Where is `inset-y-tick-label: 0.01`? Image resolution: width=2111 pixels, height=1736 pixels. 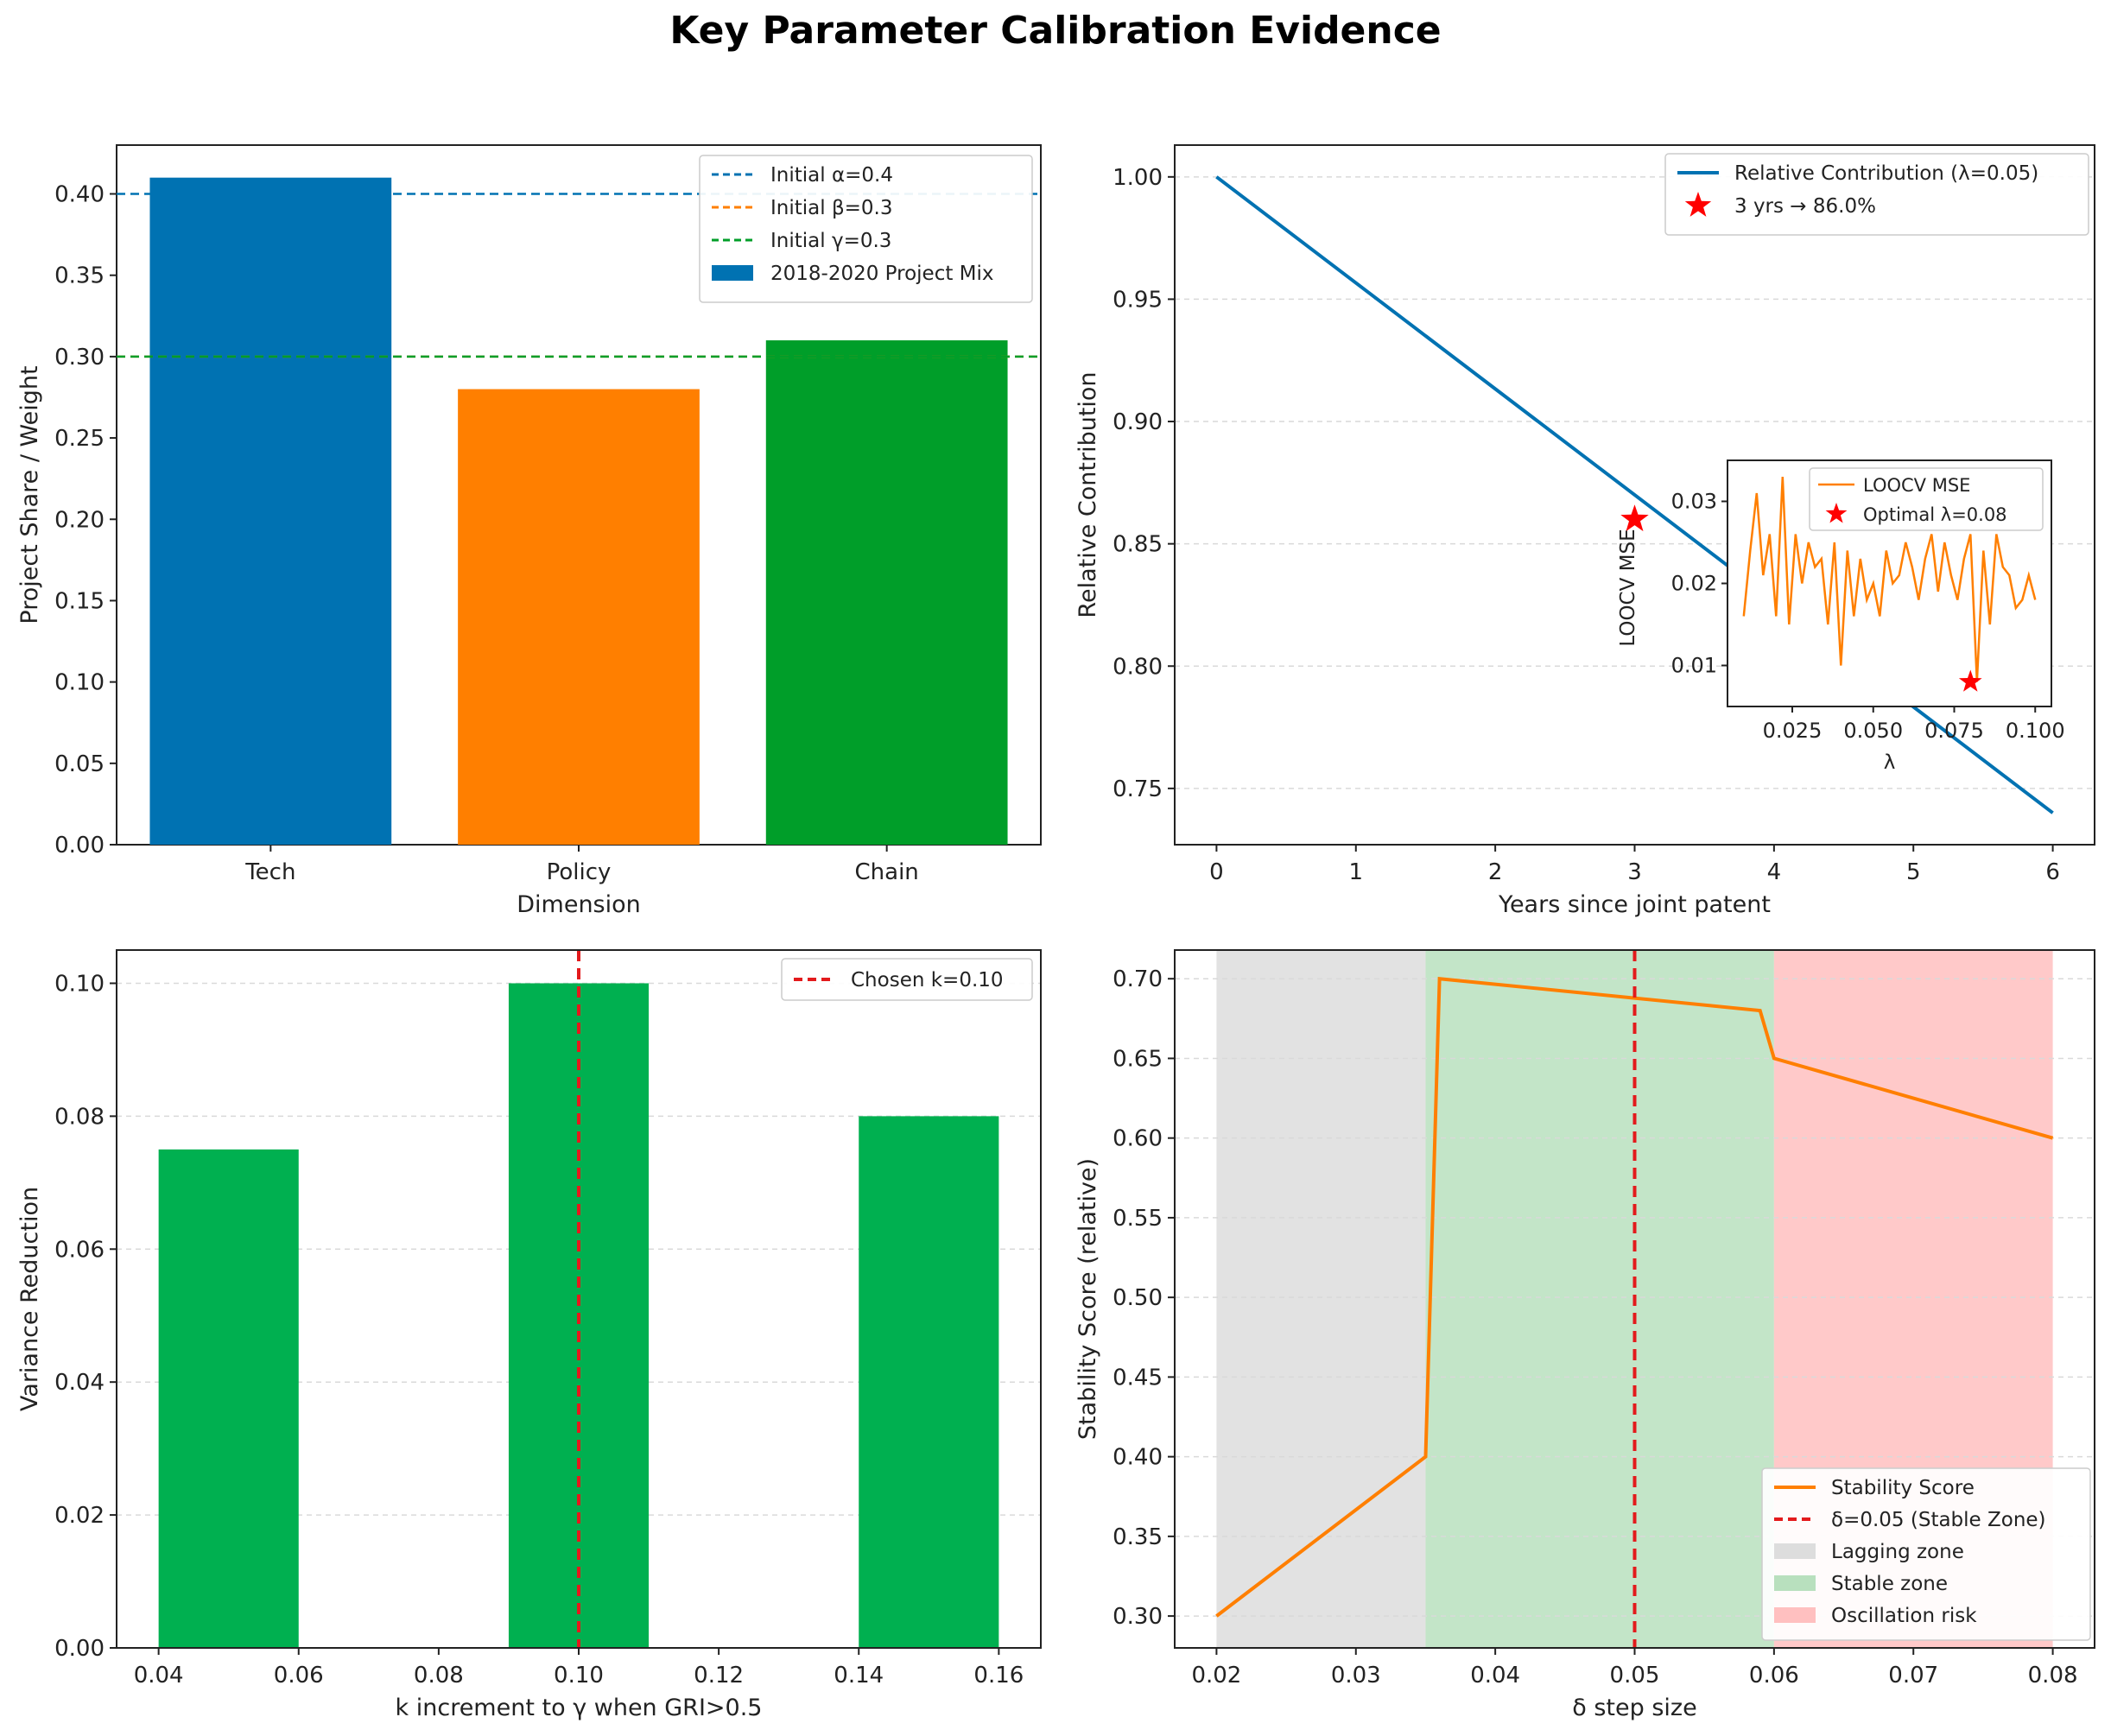
inset-y-tick-label: 0.01 is located at coordinates (1694, 666).